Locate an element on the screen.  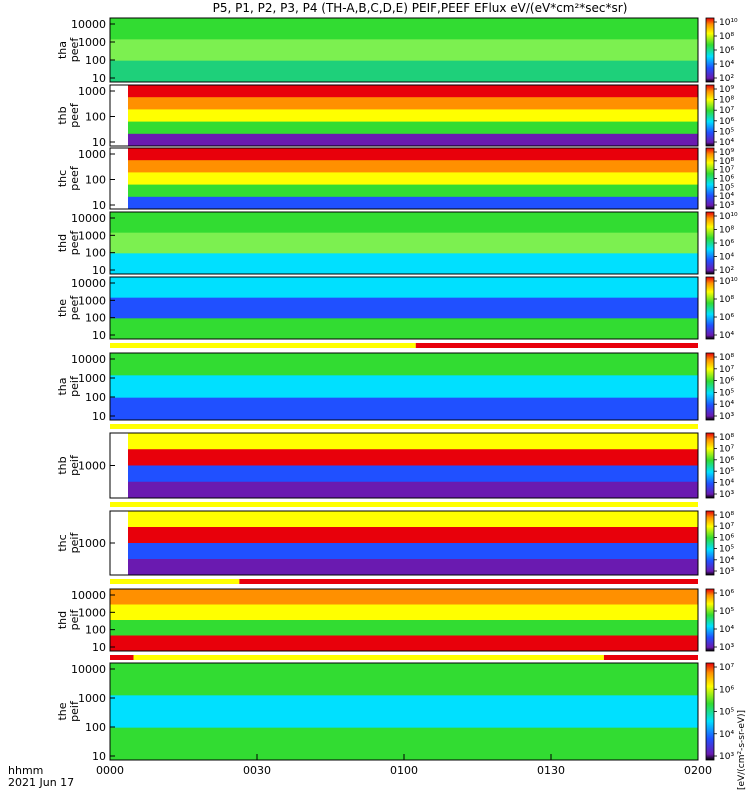
colorbar-tick-label: 10⁷ is located at coordinates (726, 370).